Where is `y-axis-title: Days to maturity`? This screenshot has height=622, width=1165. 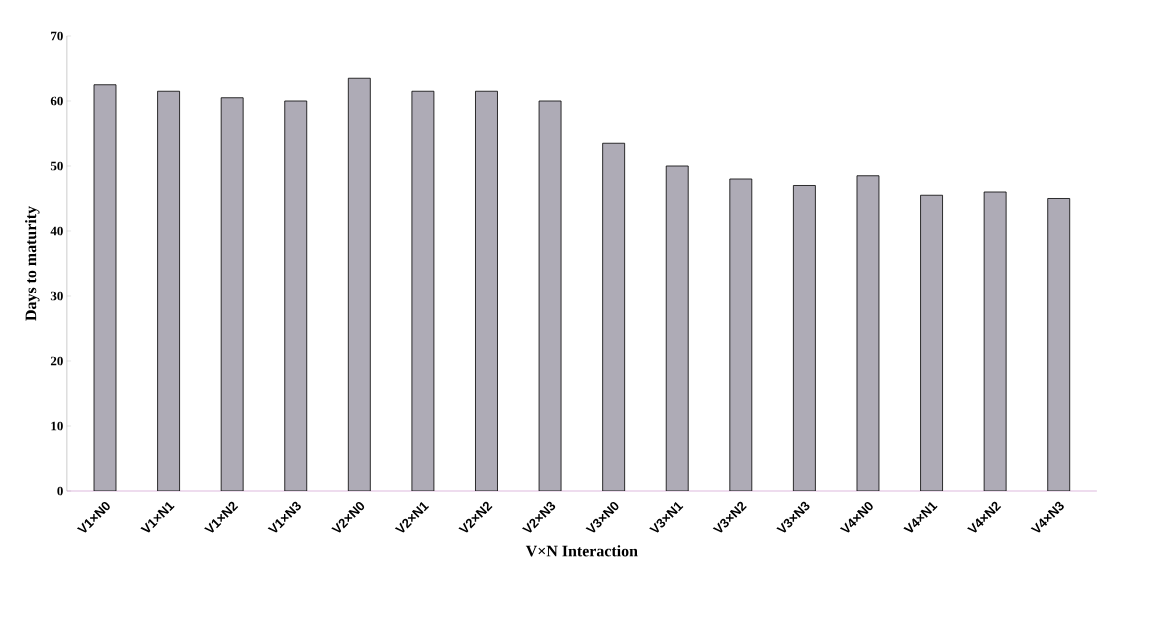
y-axis-title: Days to maturity is located at coordinates (32, 263).